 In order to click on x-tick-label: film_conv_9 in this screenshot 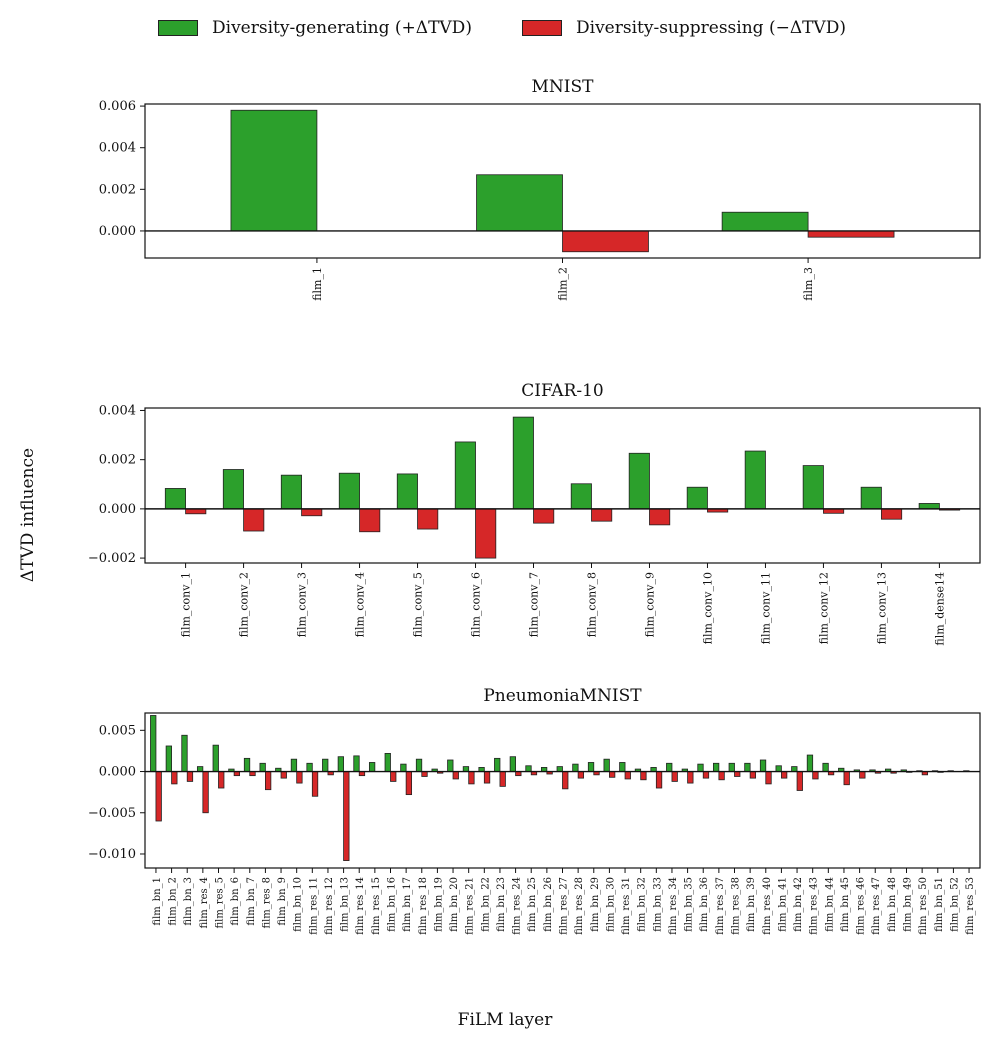, I will do `click(649, 604)`.